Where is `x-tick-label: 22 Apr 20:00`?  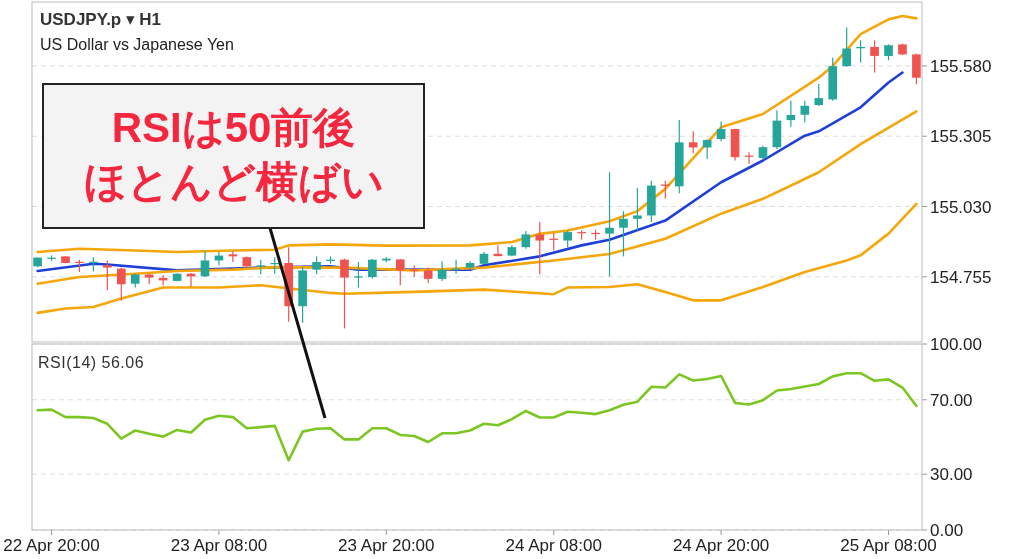
x-tick-label: 22 Apr 20:00 is located at coordinates (51, 545).